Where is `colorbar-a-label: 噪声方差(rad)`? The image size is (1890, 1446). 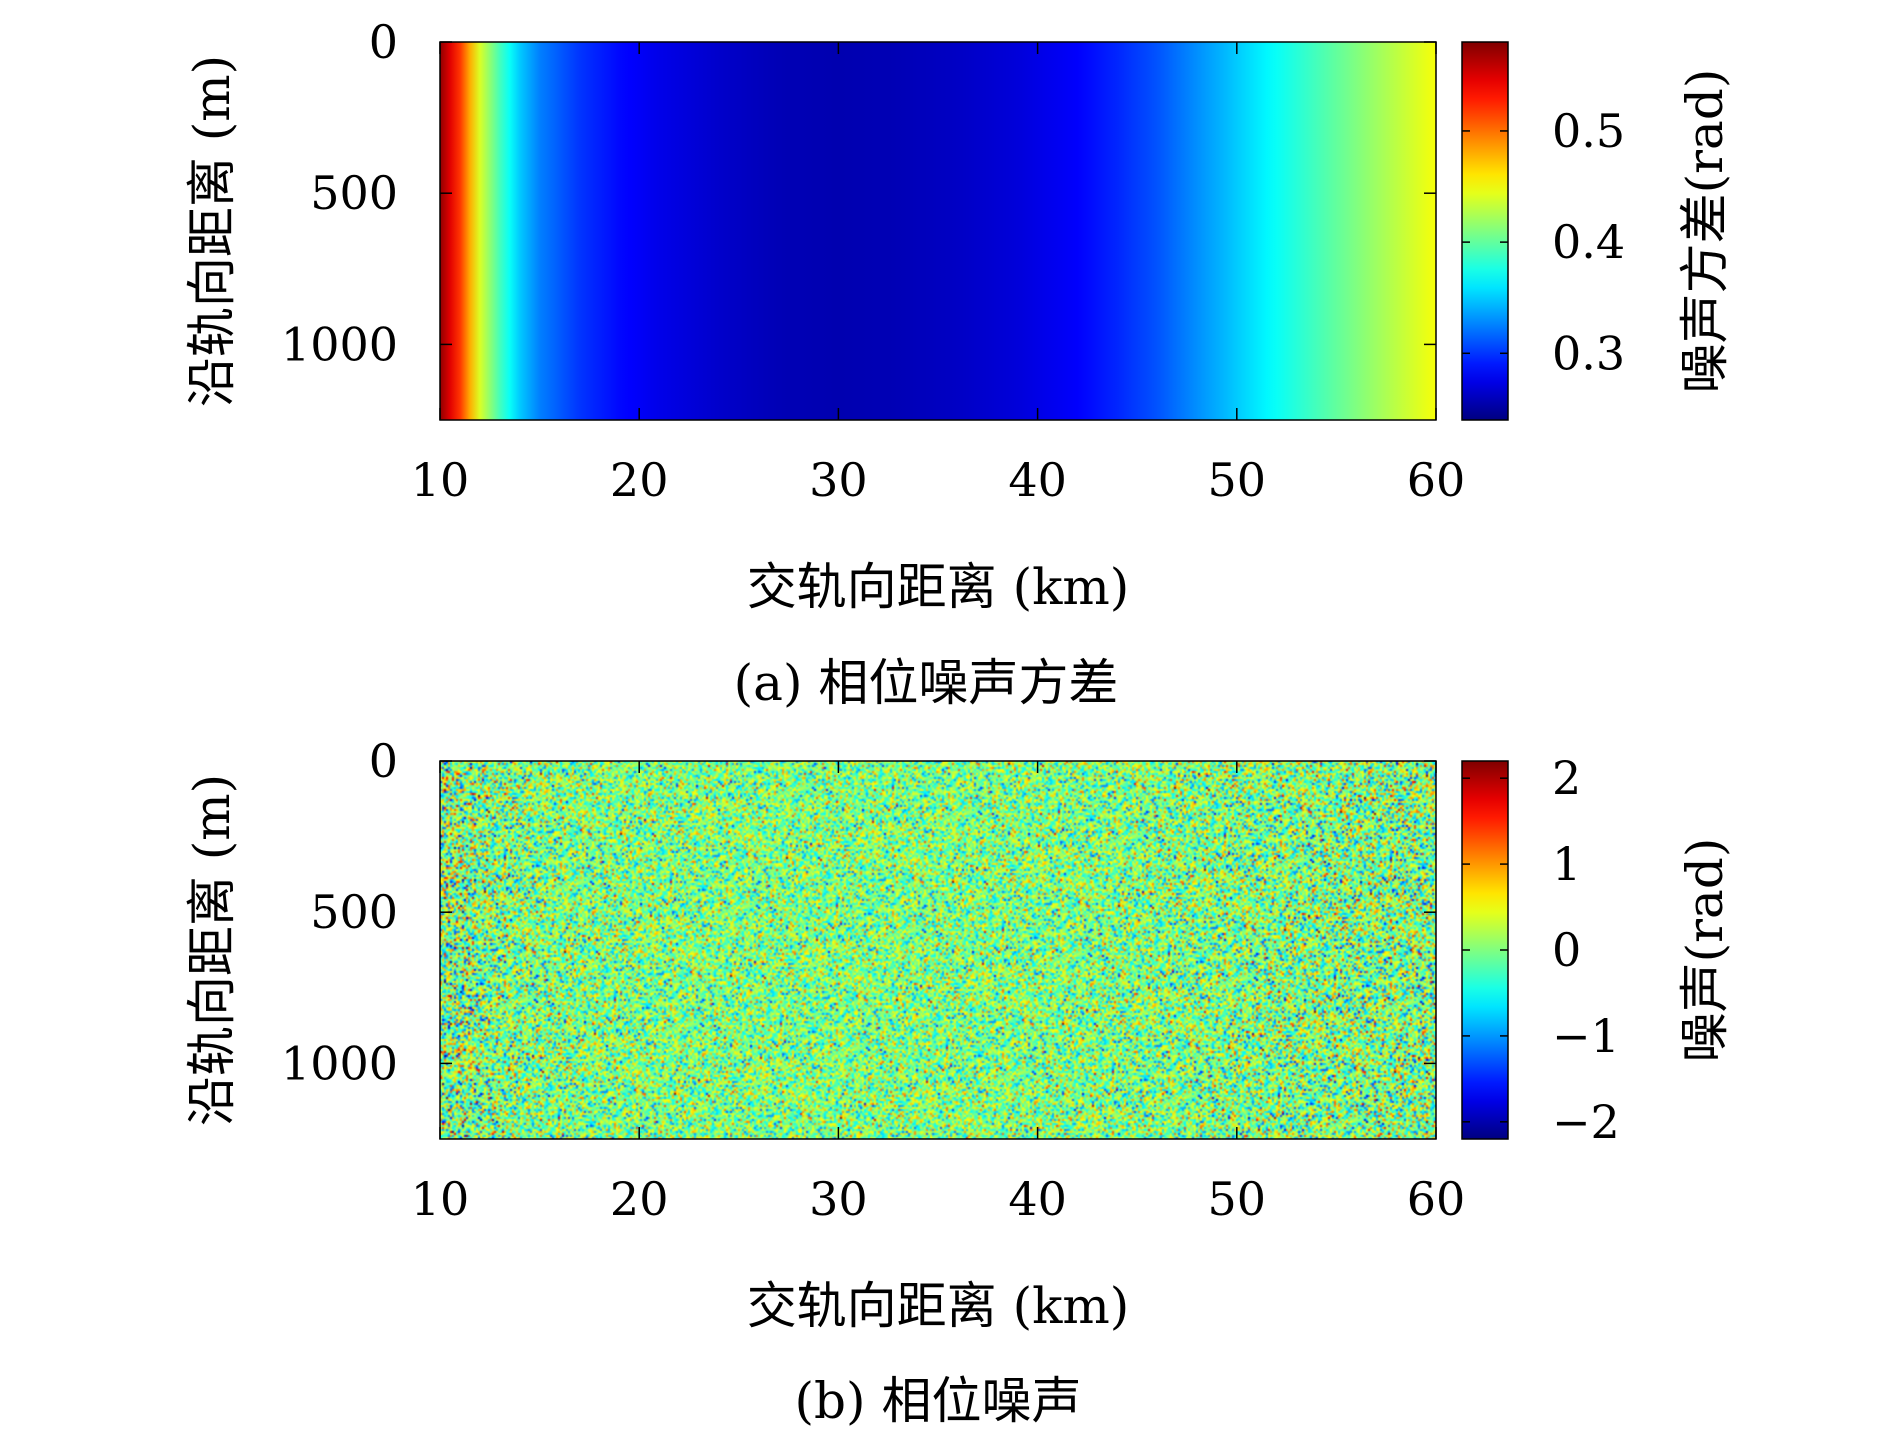
colorbar-a-label: 噪声方差(rad) is located at coordinates (1705, 231).